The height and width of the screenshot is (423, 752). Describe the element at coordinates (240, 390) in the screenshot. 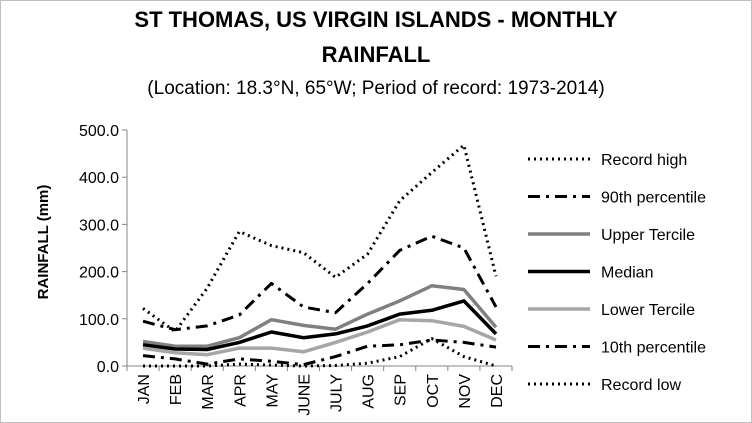

I see `x-tick-label: APR` at that location.